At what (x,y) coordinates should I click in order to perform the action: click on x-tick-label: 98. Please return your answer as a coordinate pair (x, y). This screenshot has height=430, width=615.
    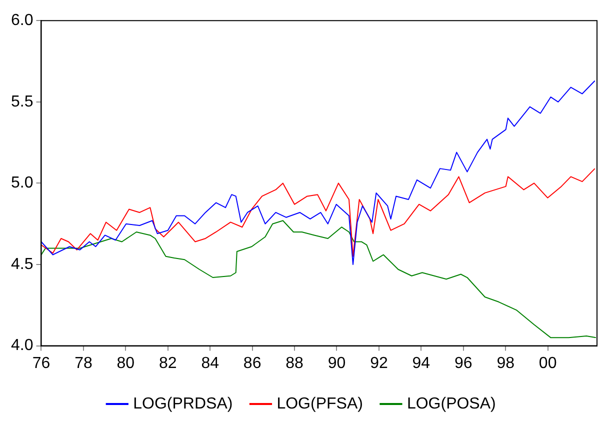
    Looking at the image, I should click on (505, 363).